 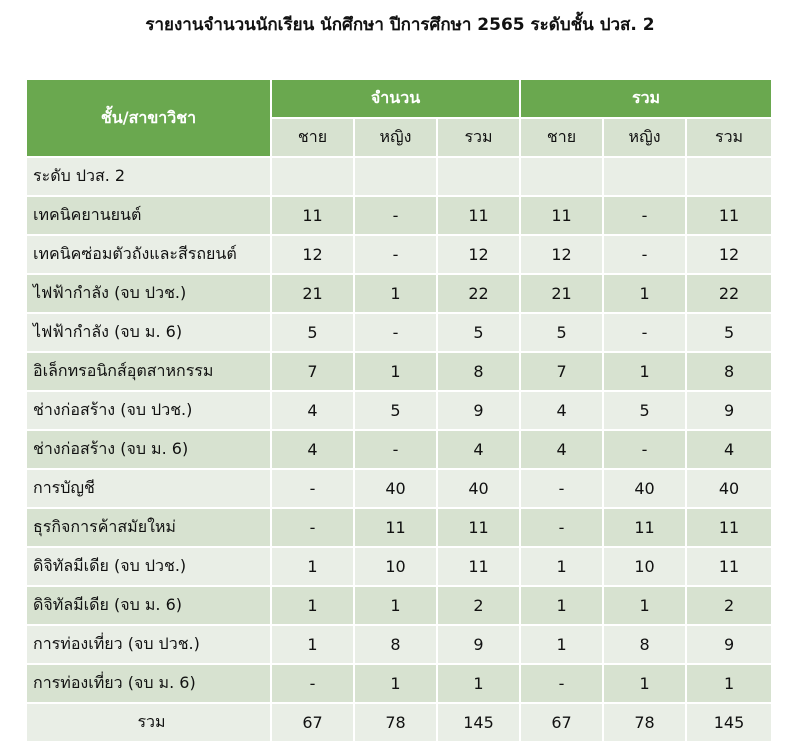 What do you see at coordinates (149, 177) in the screenshot?
I see `section-label: ระดับ ปวส. 2` at bounding box center [149, 177].